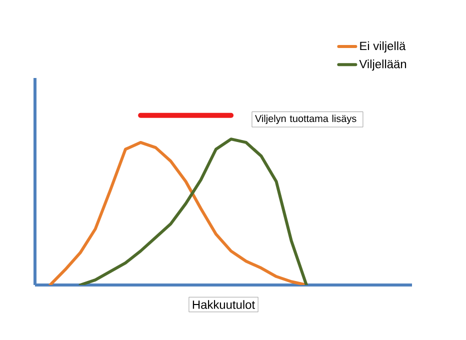 The height and width of the screenshot is (340, 466). What do you see at coordinates (223, 304) in the screenshot?
I see `x-axis-title: Hakkuutulot` at bounding box center [223, 304].